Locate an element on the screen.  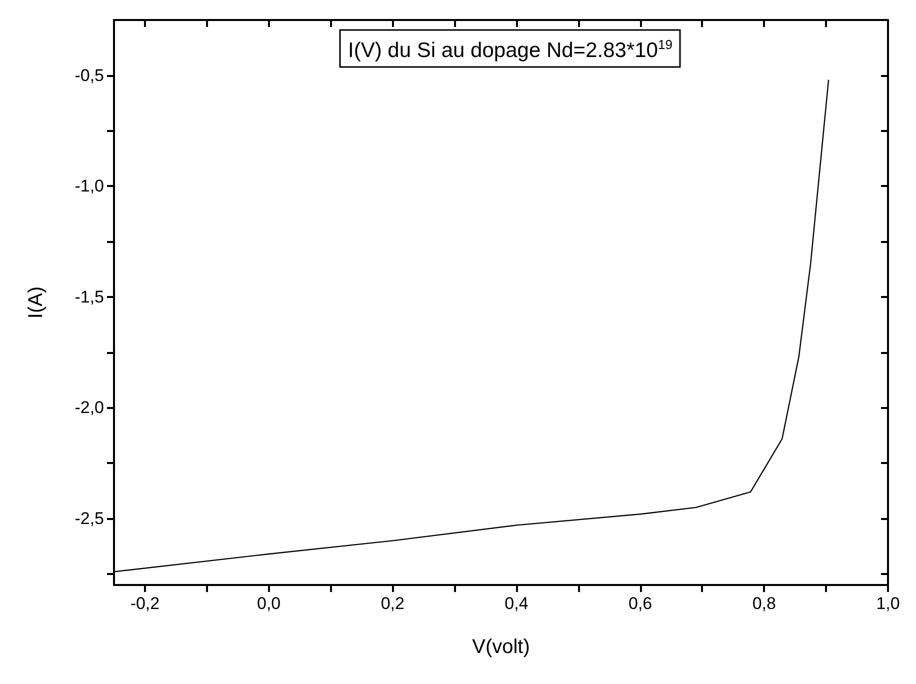
x-tick-label: 1,0 is located at coordinates (888, 603).